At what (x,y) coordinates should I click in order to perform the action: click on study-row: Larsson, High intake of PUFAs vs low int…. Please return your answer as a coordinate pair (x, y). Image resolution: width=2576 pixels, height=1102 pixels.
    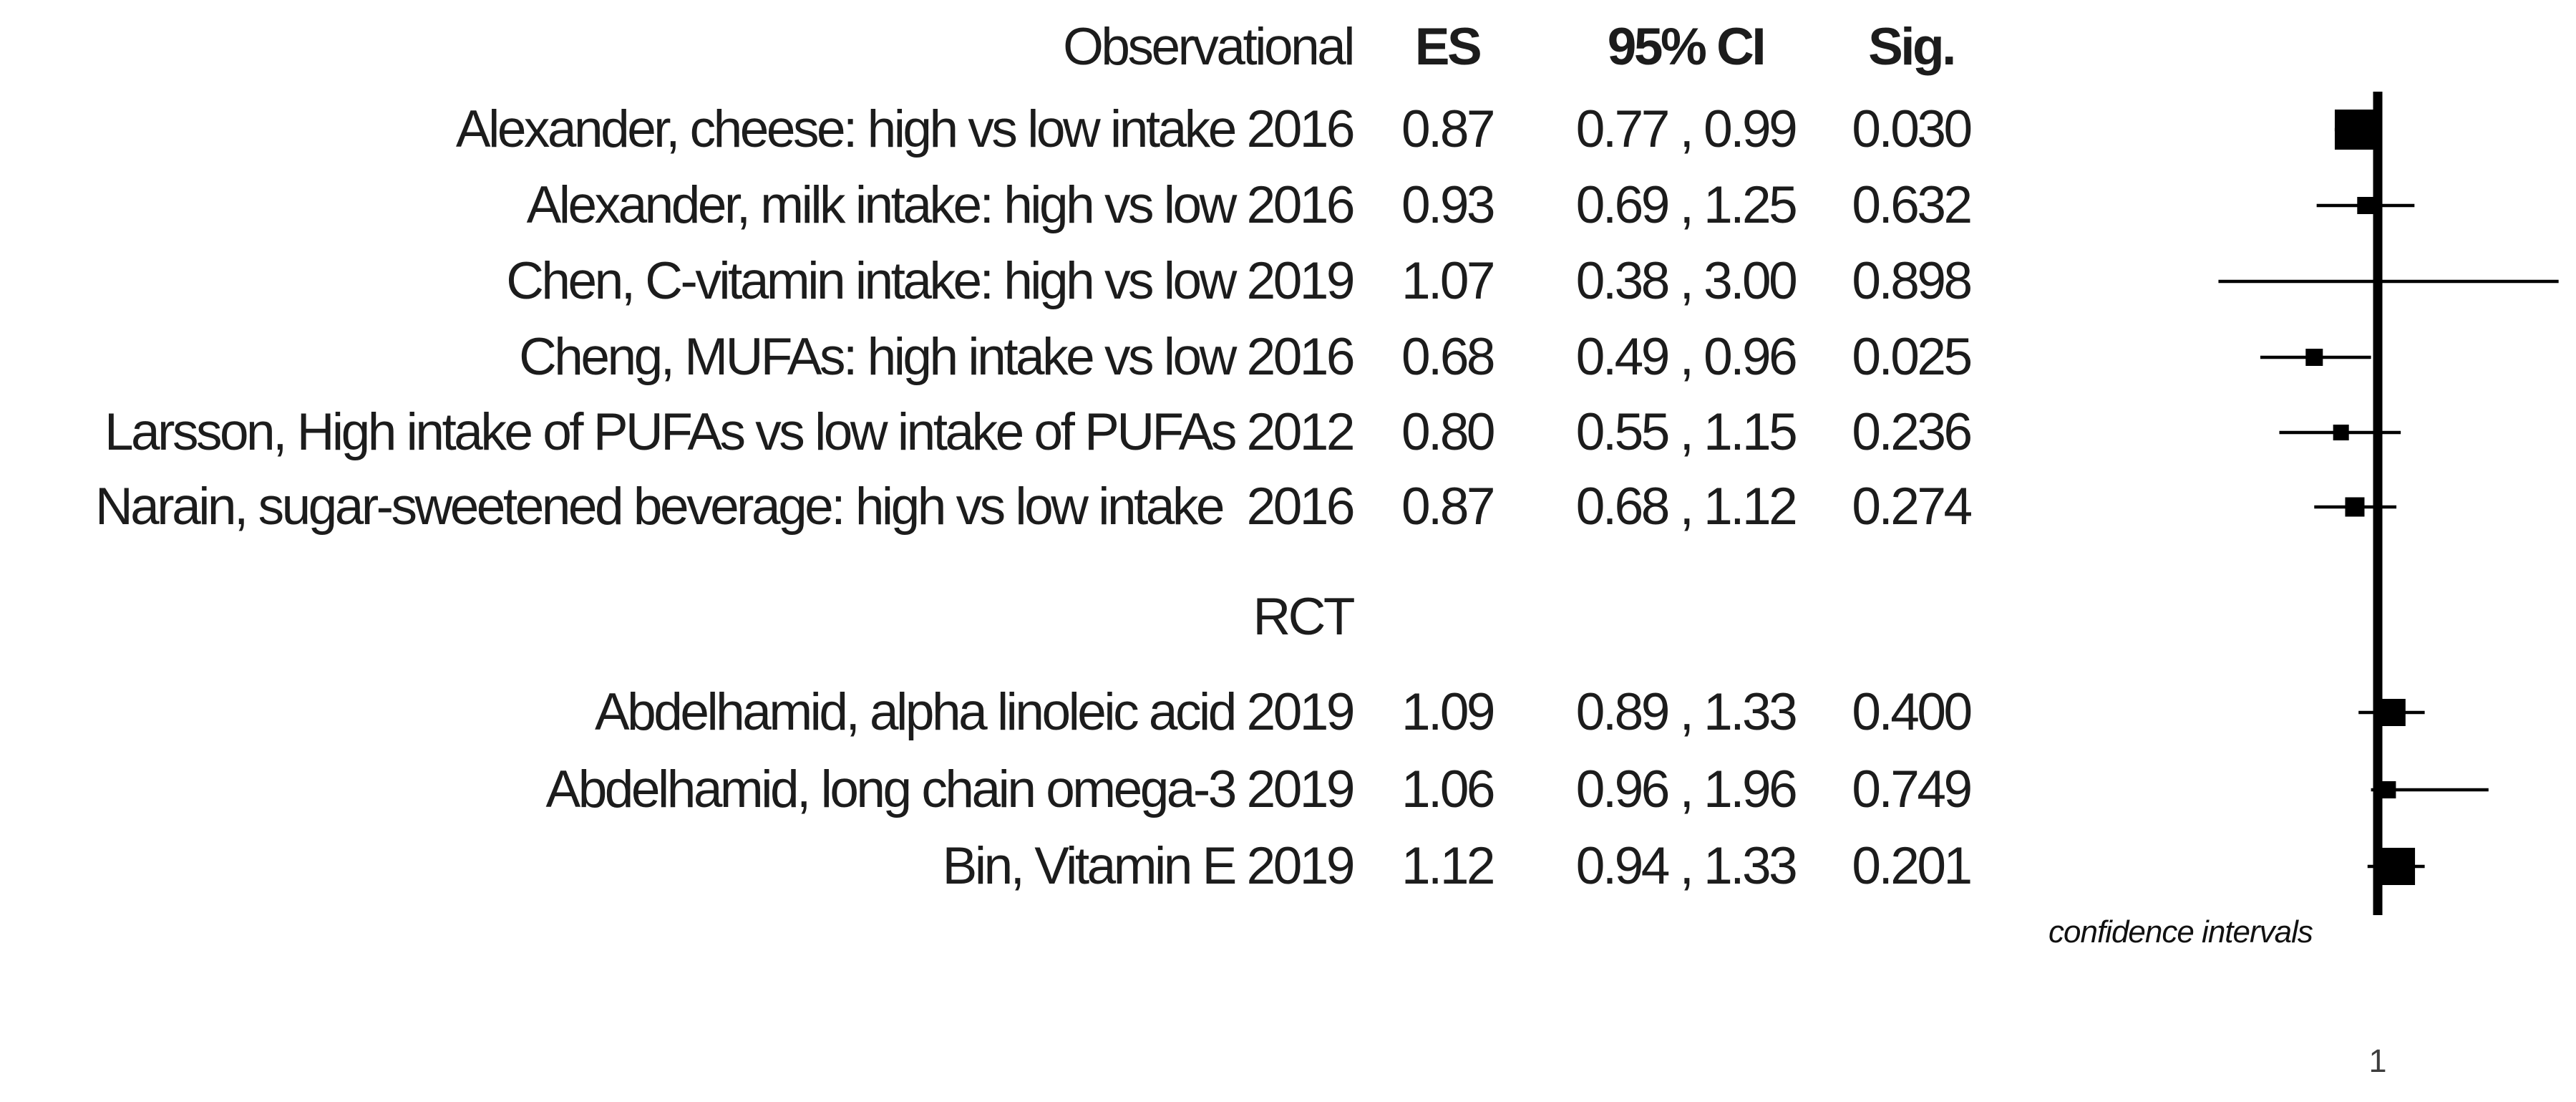
    Looking at the image, I should click on (998, 432).